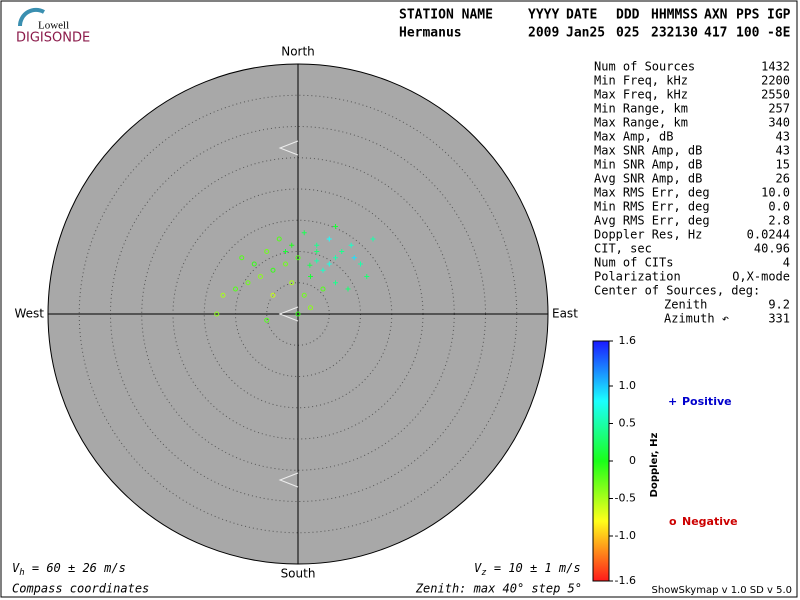  I want to click on stat-value: 2200, so click(775, 81).